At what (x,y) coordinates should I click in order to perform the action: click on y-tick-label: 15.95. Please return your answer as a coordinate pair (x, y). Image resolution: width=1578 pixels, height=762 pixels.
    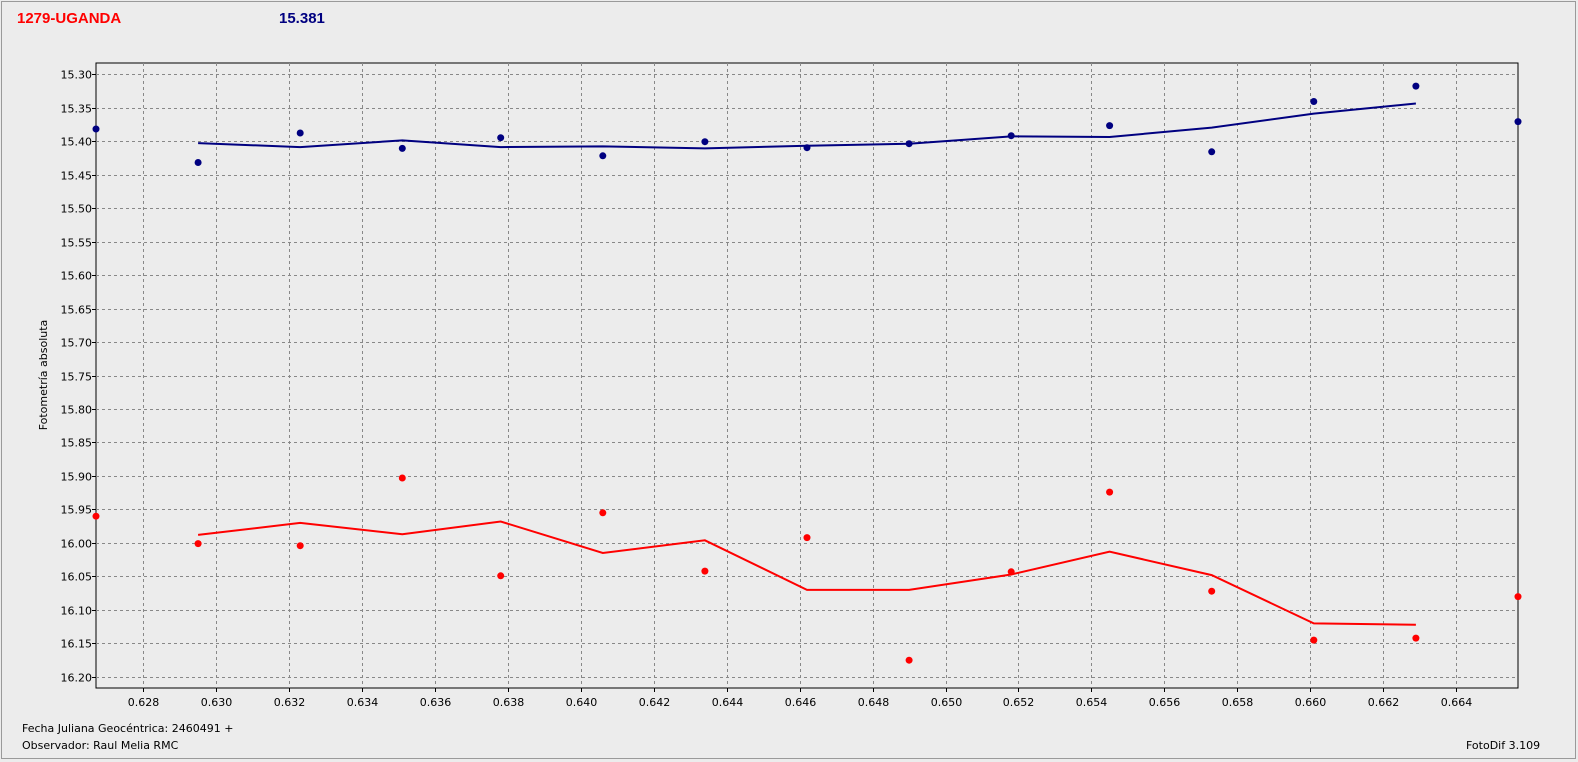
    Looking at the image, I should click on (77, 510).